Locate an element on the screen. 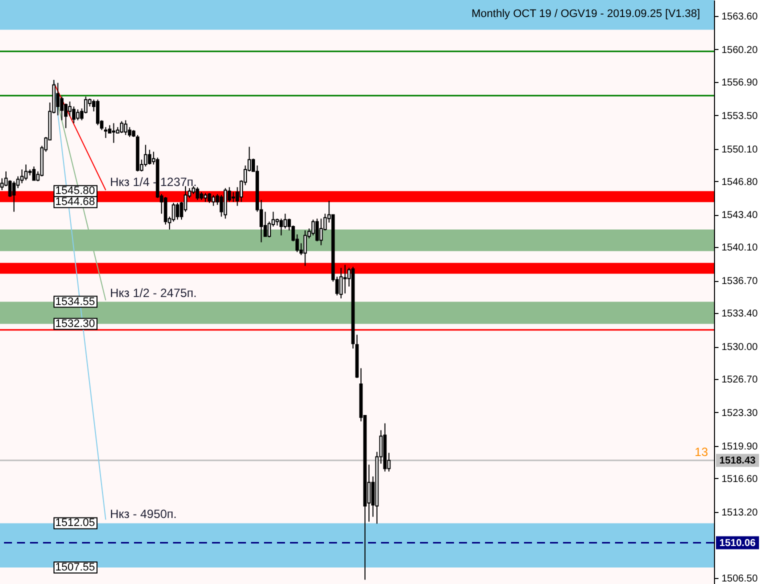 The height and width of the screenshot is (584, 760). ref-line-label: 1518.43 is located at coordinates (737, 460).